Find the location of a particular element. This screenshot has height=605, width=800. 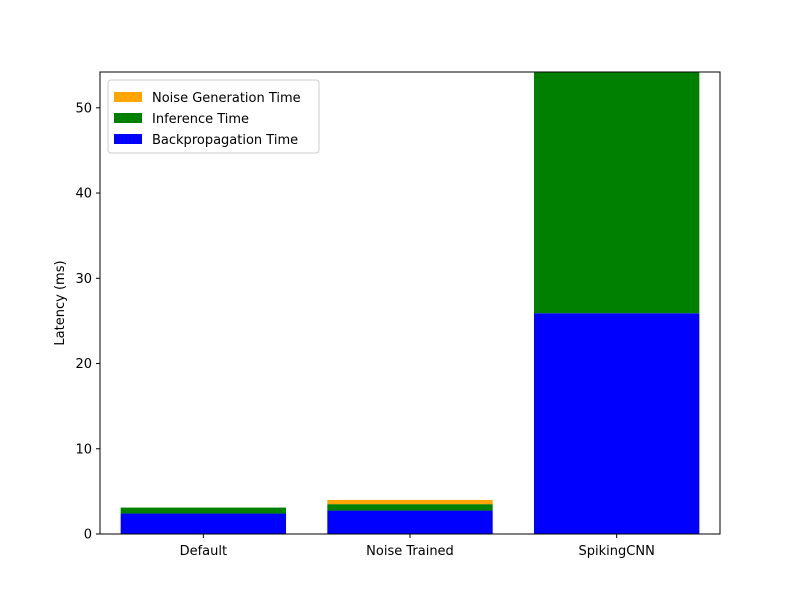

legend-label-noise-generation-time: Noise Generation Time is located at coordinates (226, 98).